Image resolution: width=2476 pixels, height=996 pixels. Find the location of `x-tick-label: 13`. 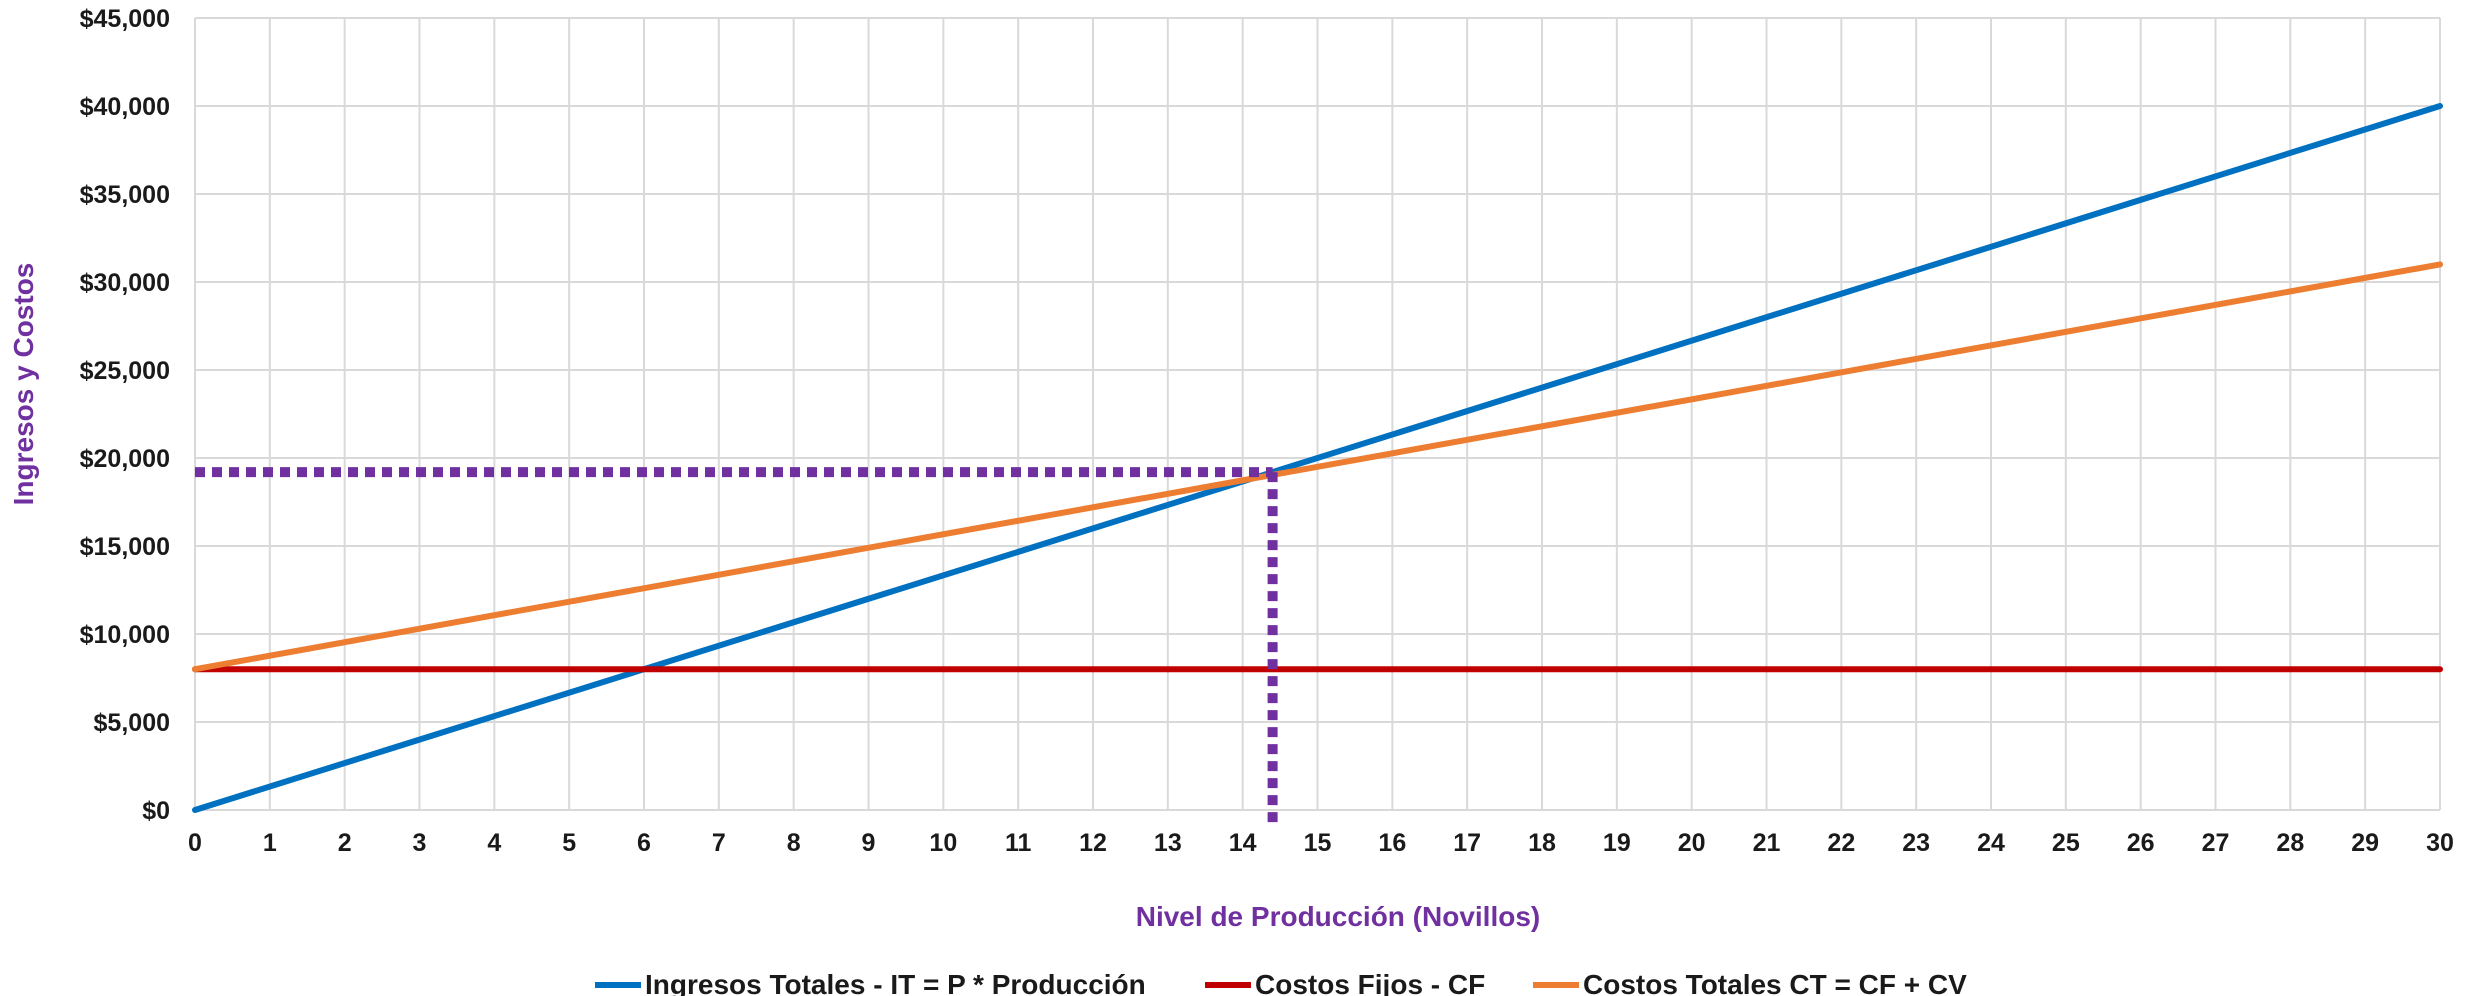

x-tick-label: 13 is located at coordinates (1168, 843).